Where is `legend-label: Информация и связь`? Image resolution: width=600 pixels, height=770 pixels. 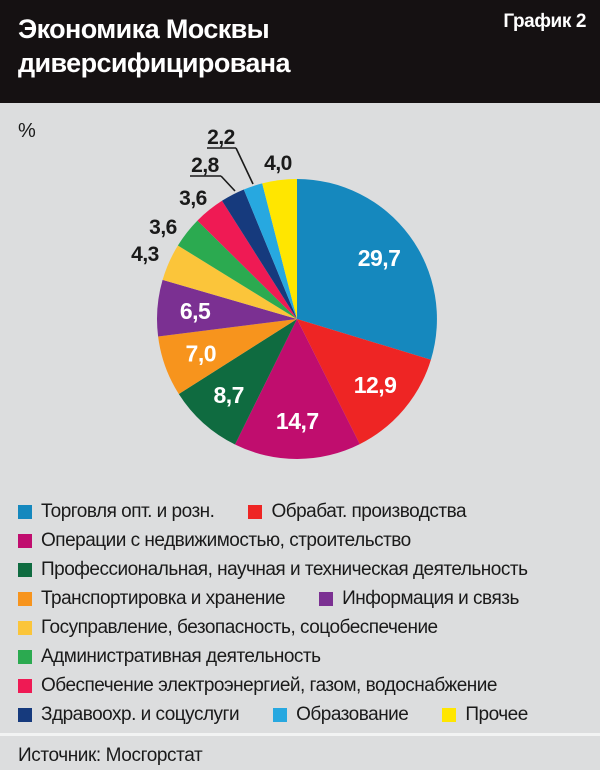 legend-label: Информация и связь is located at coordinates (430, 598).